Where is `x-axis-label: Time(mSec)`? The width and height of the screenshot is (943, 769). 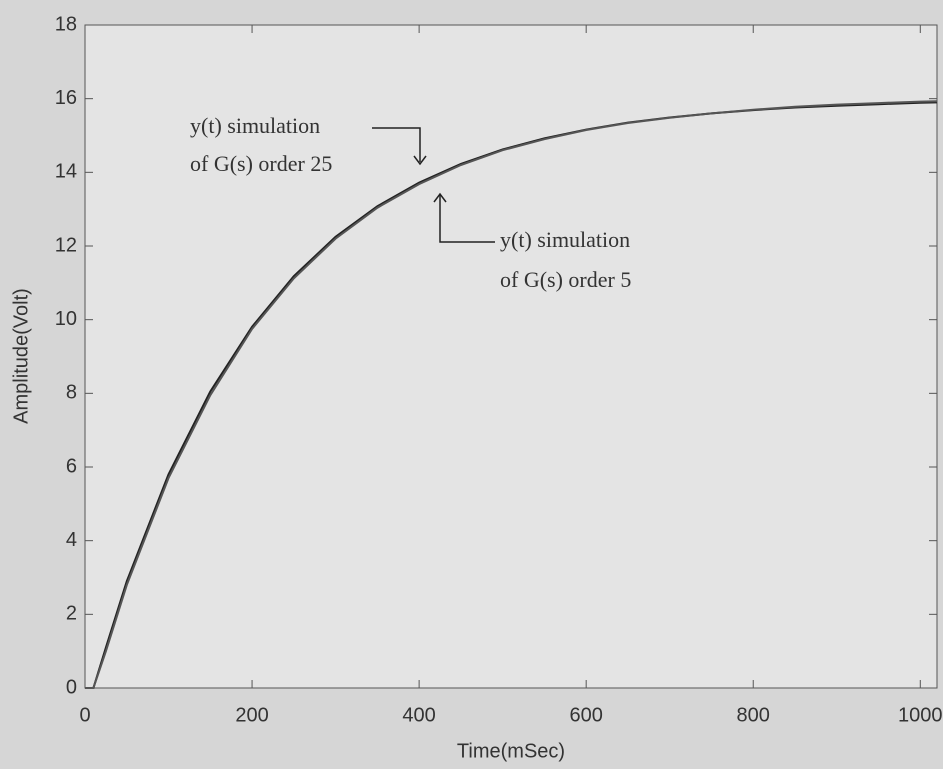
x-axis-label: Time(mSec) is located at coordinates (511, 751).